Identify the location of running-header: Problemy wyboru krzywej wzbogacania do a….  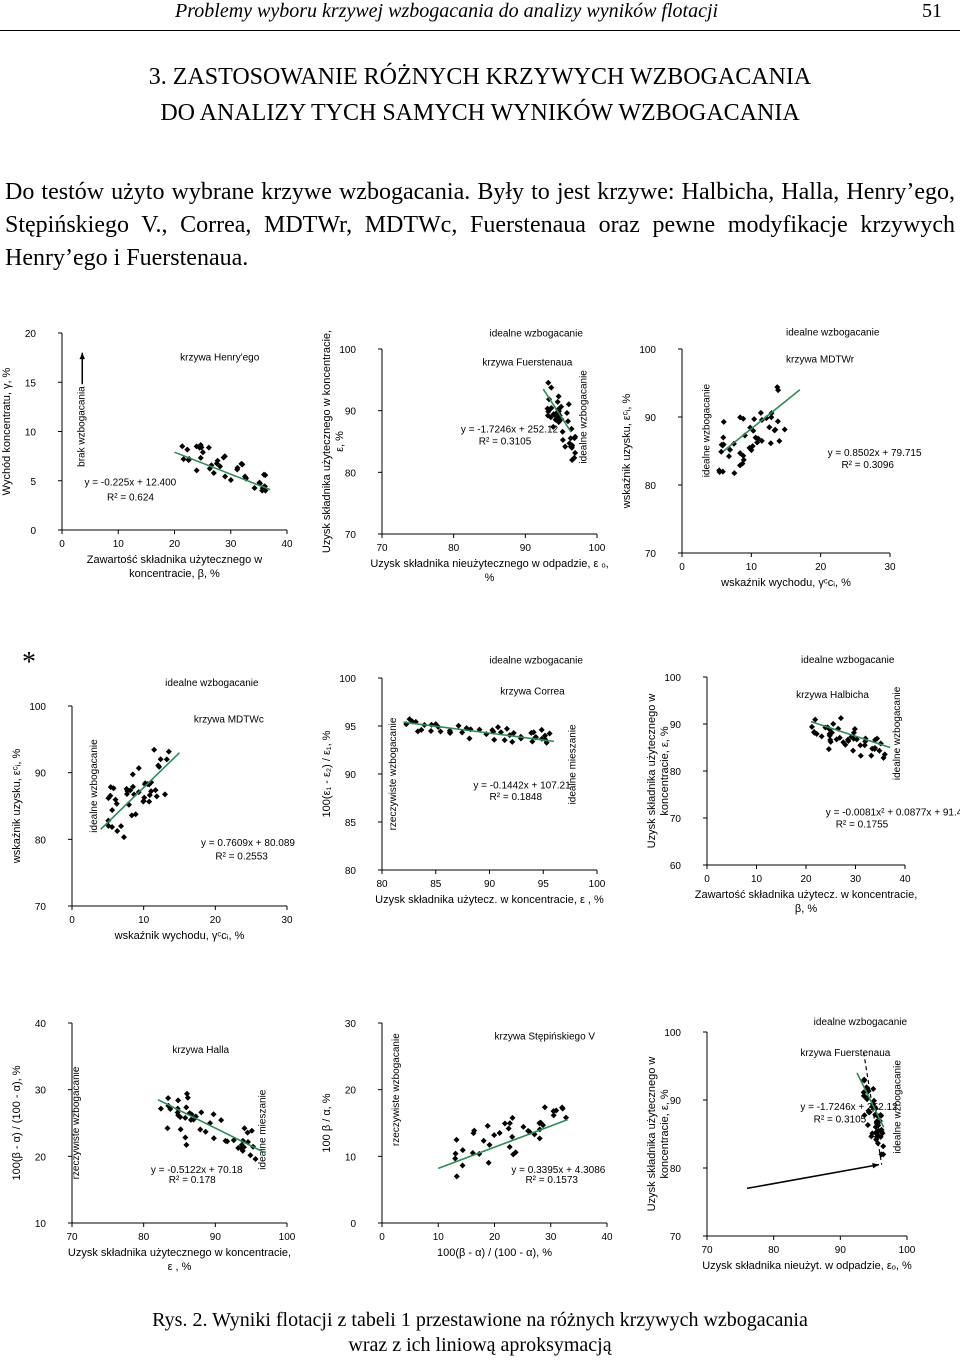
(480, 15).